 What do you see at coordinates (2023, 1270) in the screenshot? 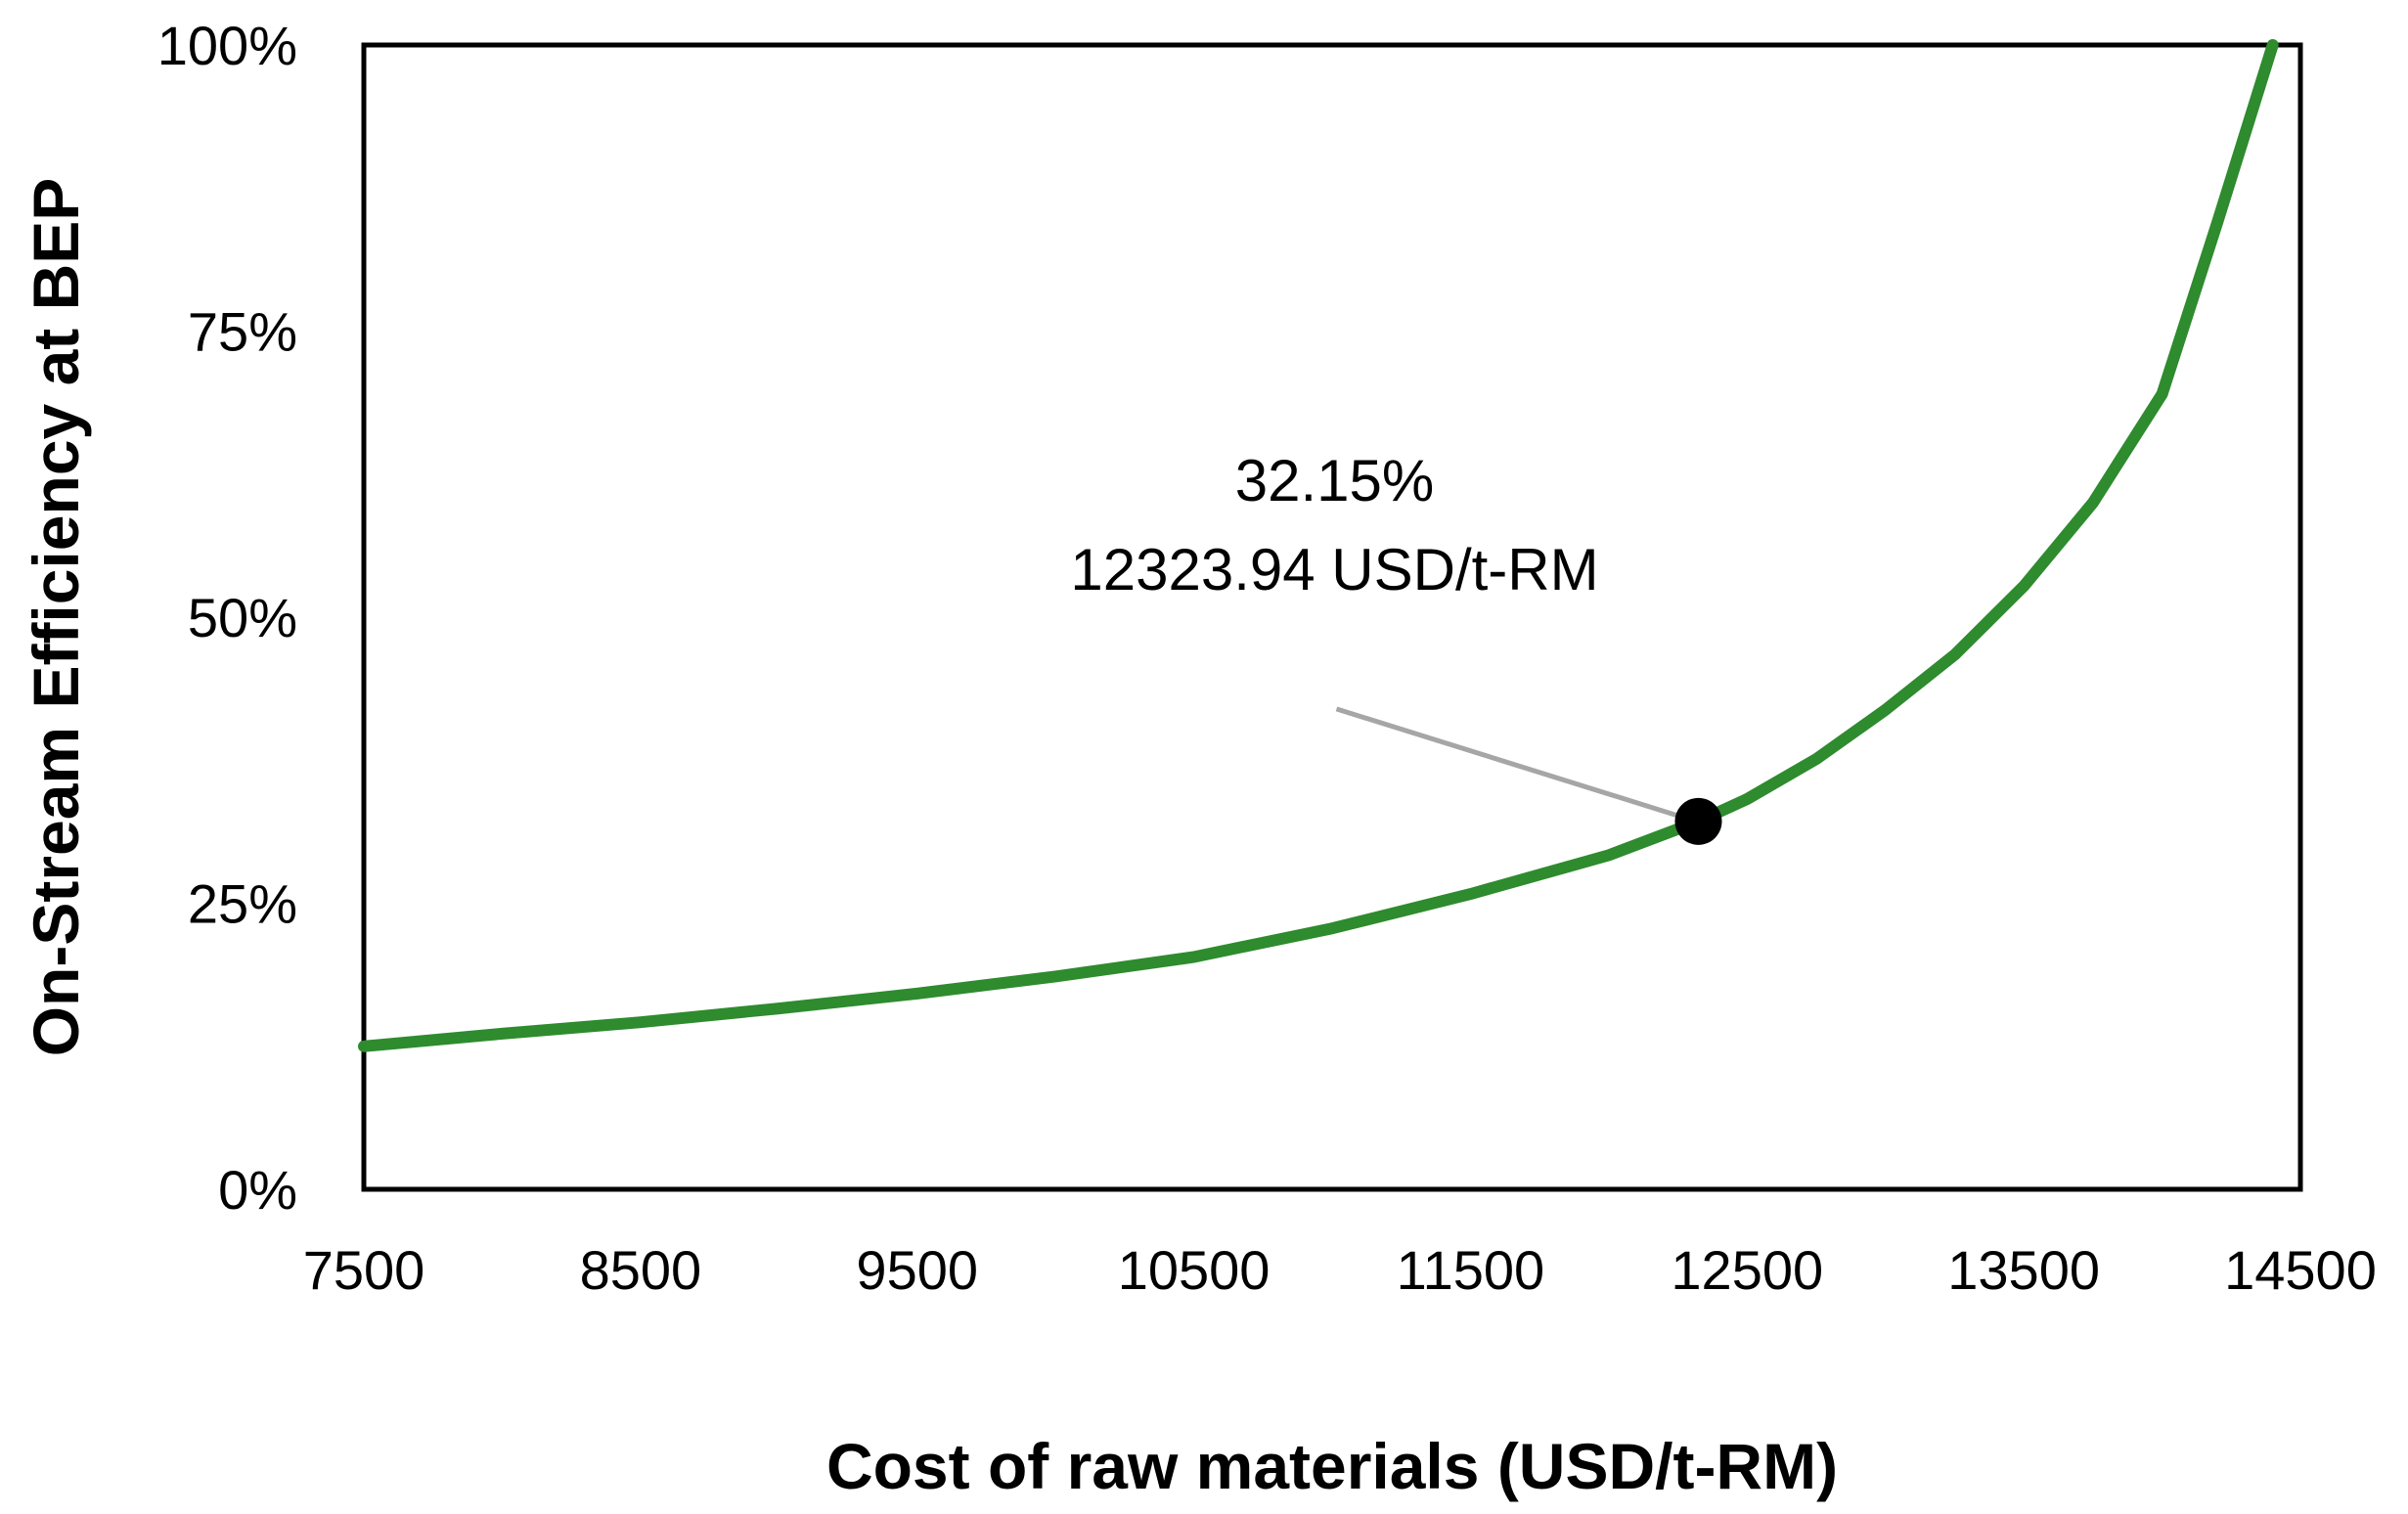
I see `x-tick-label: 13500` at bounding box center [2023, 1270].